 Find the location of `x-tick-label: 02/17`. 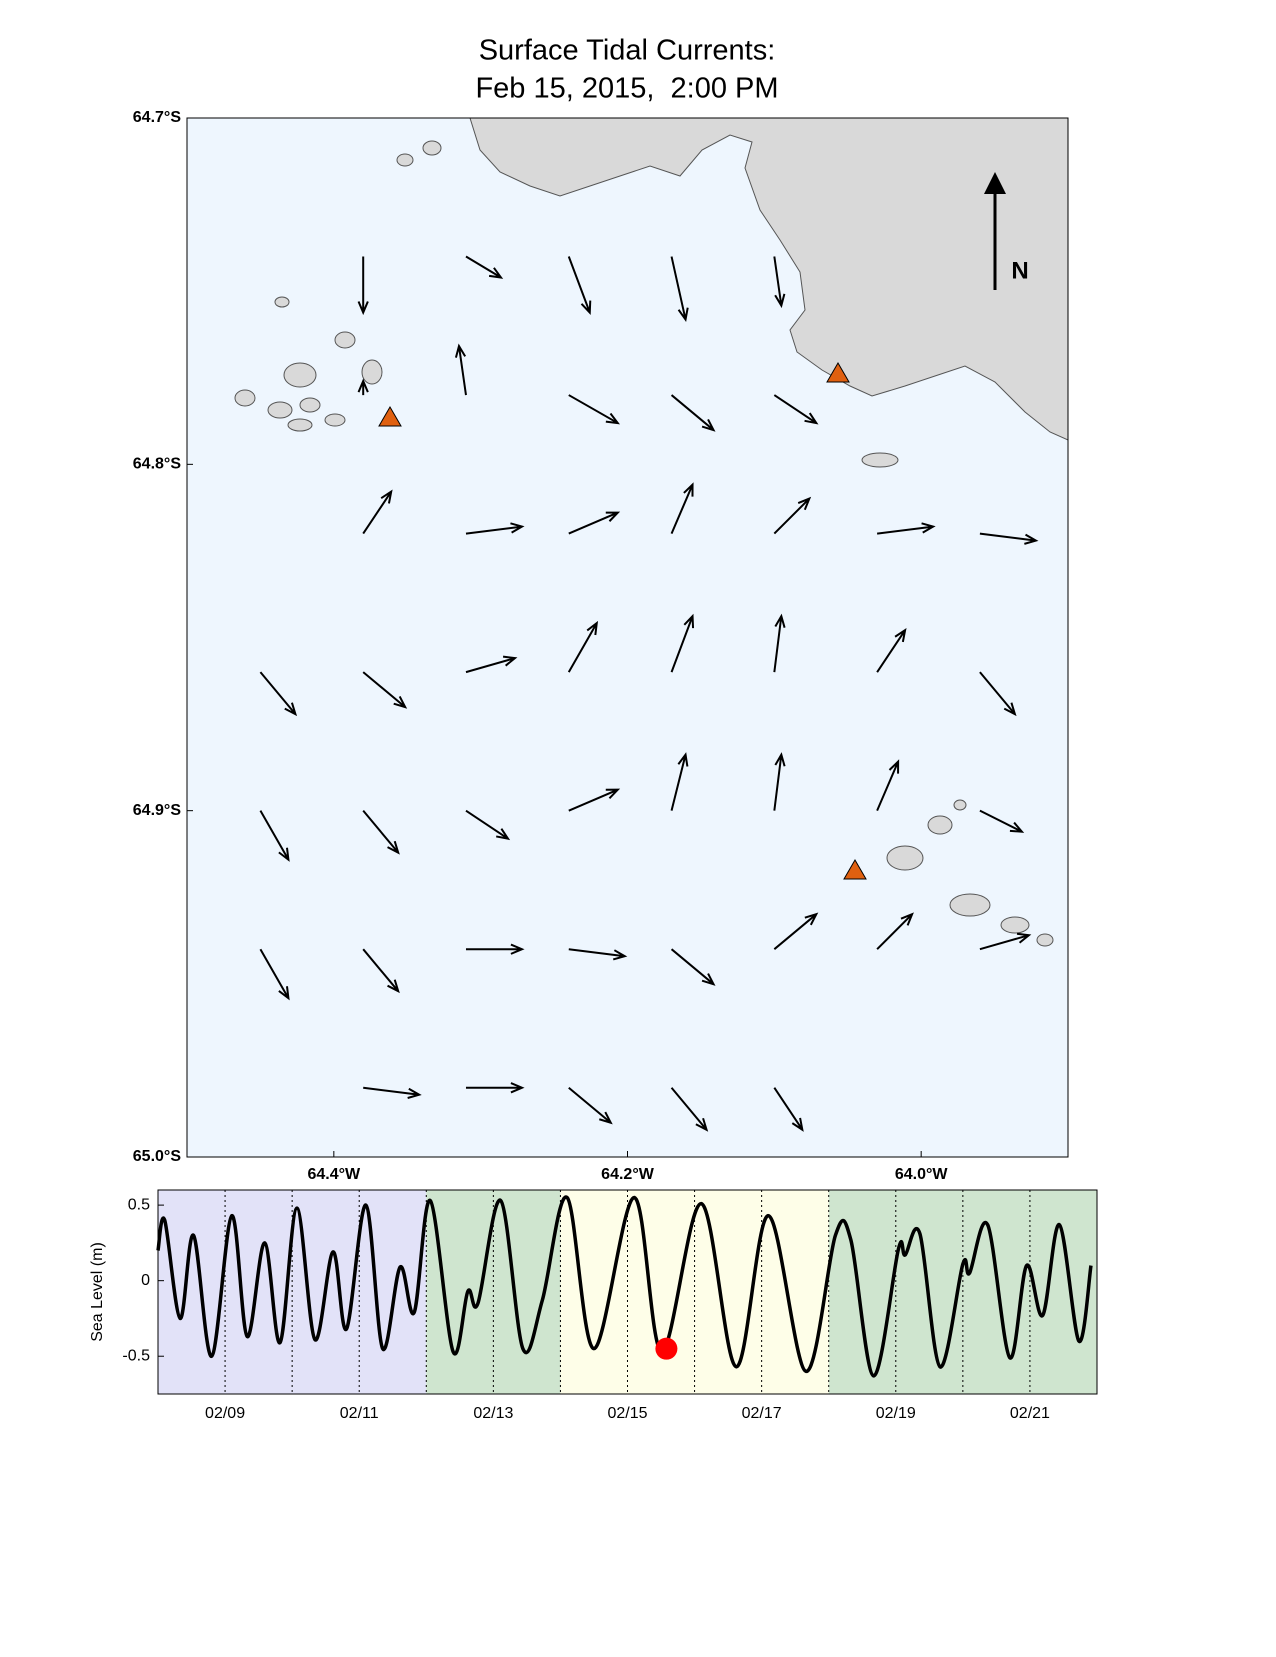

x-tick-label: 02/17 is located at coordinates (762, 1413).